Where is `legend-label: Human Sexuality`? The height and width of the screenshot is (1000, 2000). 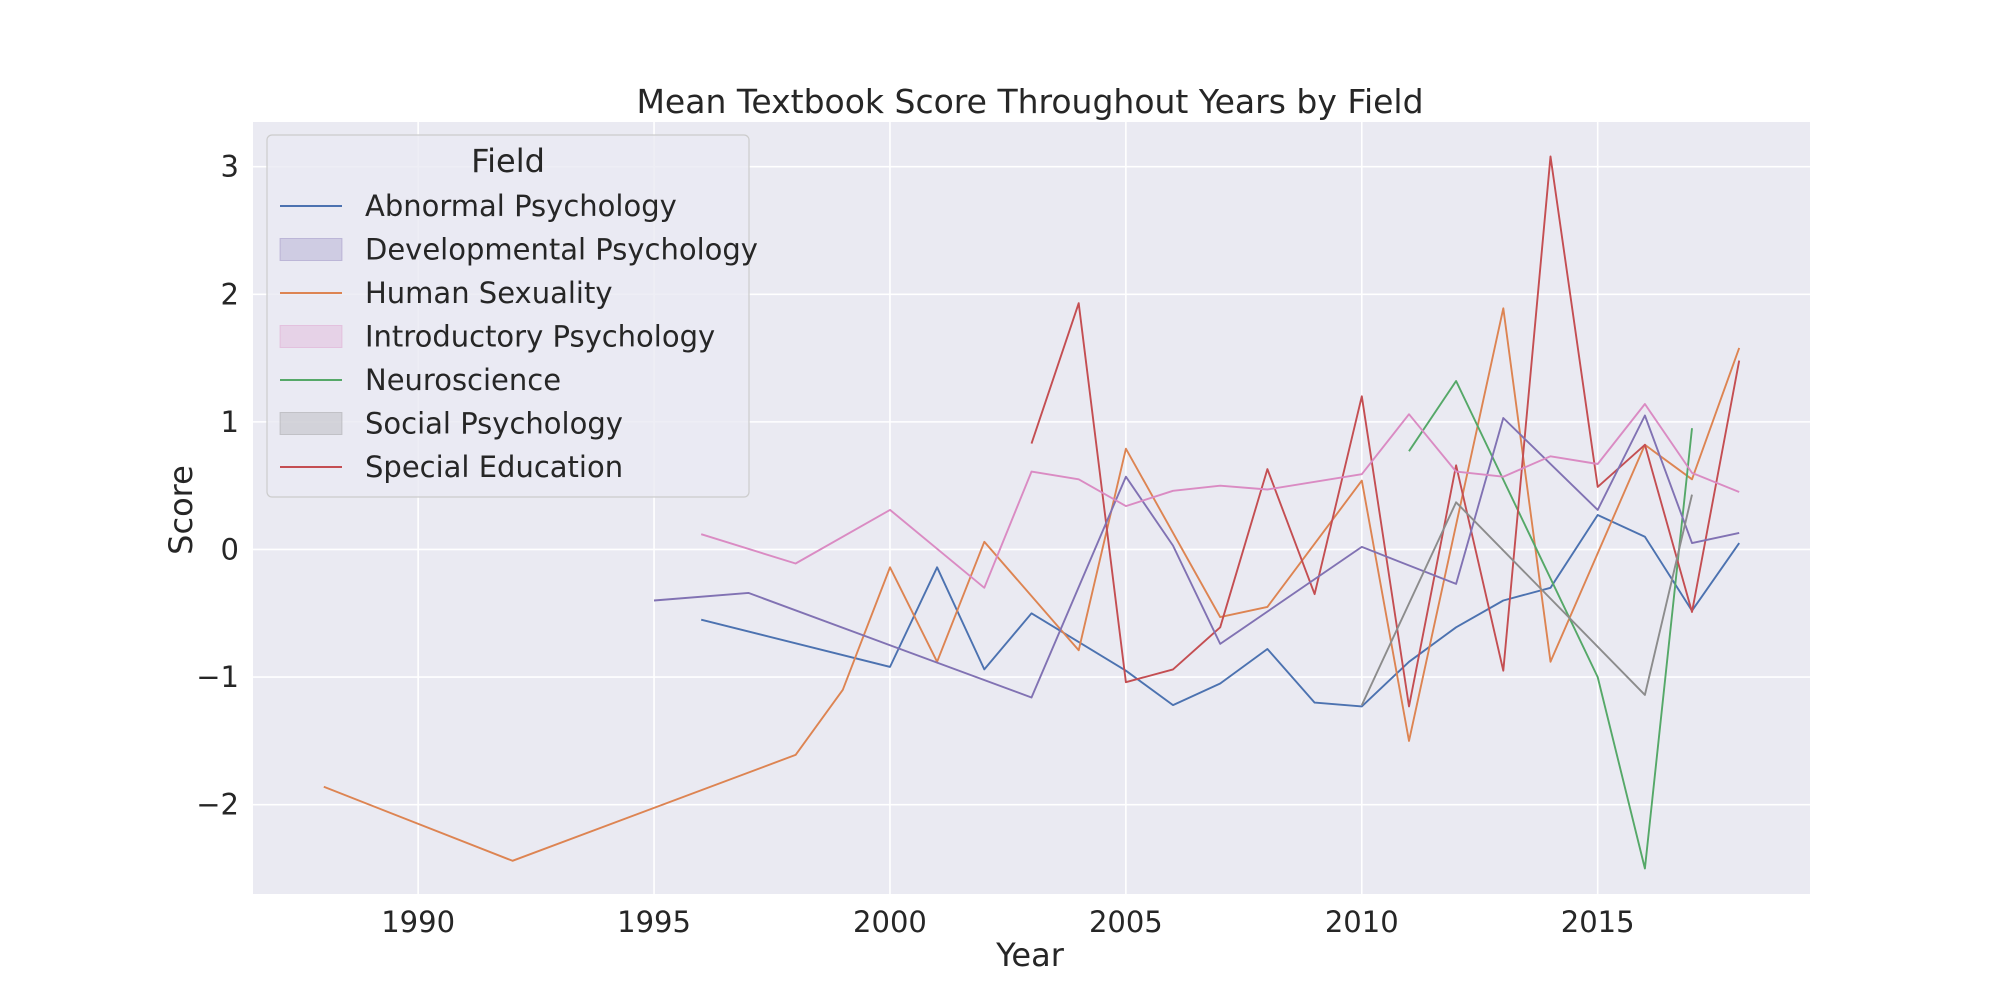
legend-label: Human Sexuality is located at coordinates (489, 293).